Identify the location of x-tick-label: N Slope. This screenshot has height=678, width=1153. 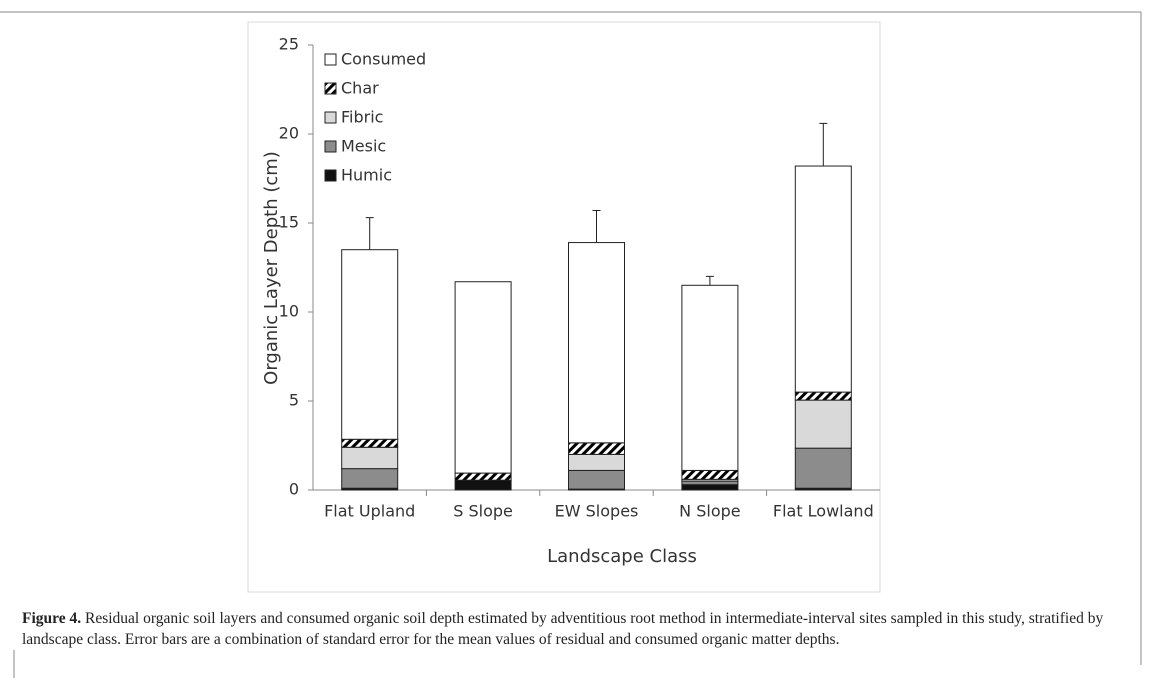
(709, 511).